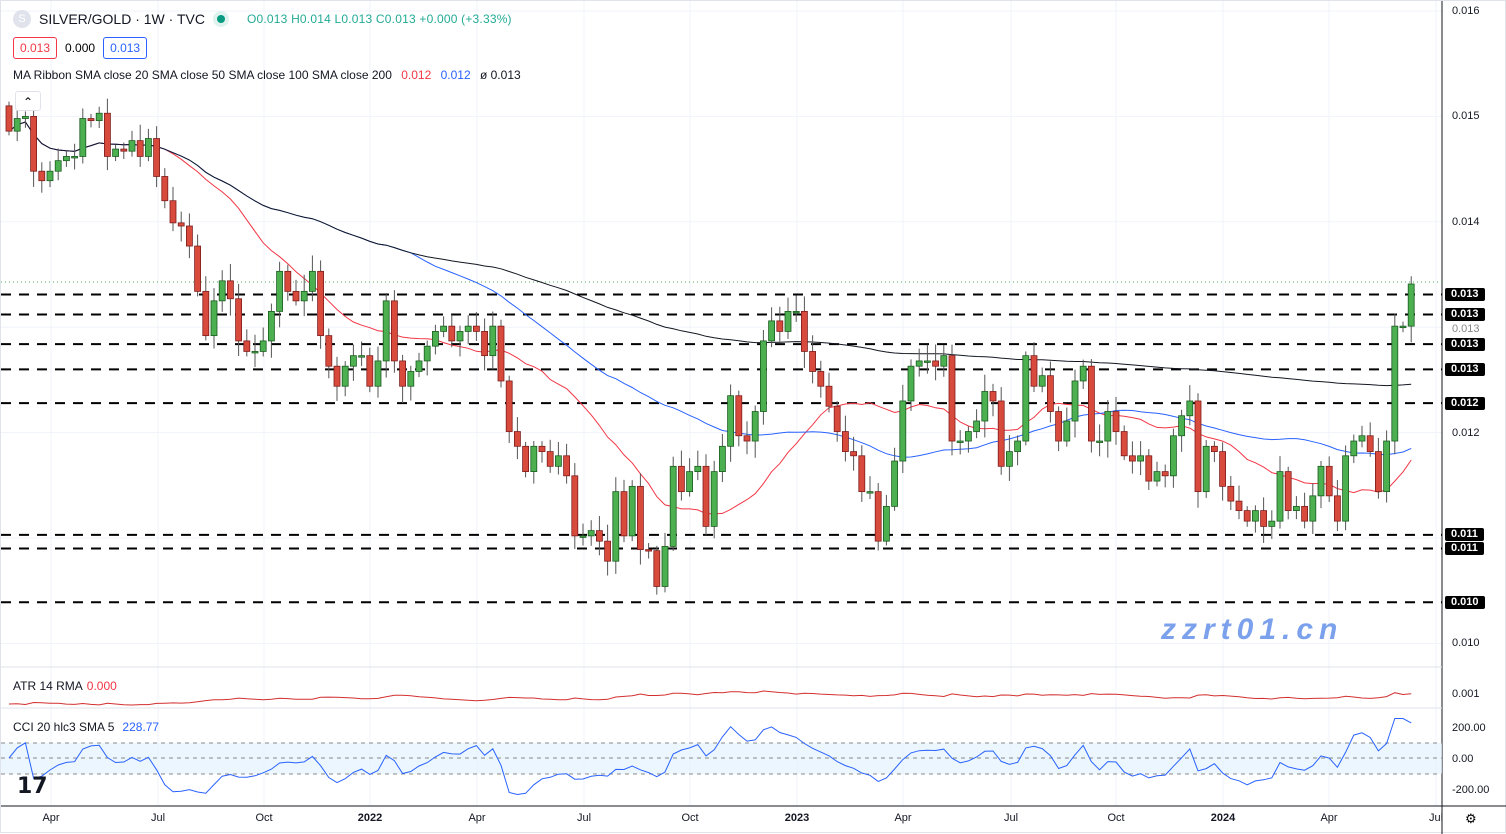 The height and width of the screenshot is (834, 1506). Describe the element at coordinates (710, 698) in the screenshot. I see `atr-line` at that location.